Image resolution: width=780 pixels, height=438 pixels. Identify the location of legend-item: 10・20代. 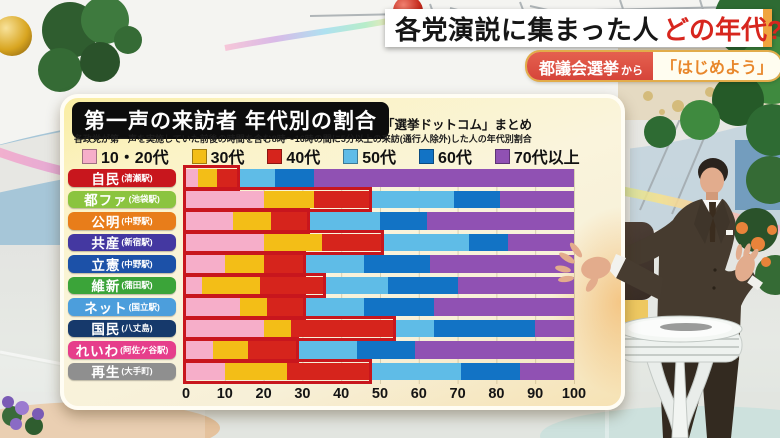
(125, 156).